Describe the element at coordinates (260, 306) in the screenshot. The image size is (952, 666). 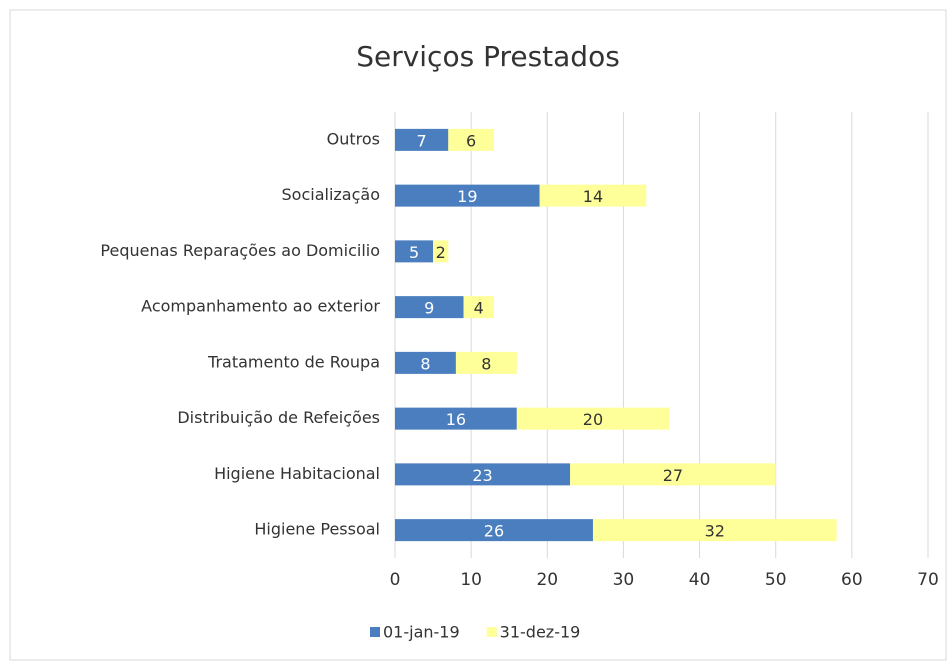
I see `y-tick-label: Acompanhamento ao exterior` at that location.